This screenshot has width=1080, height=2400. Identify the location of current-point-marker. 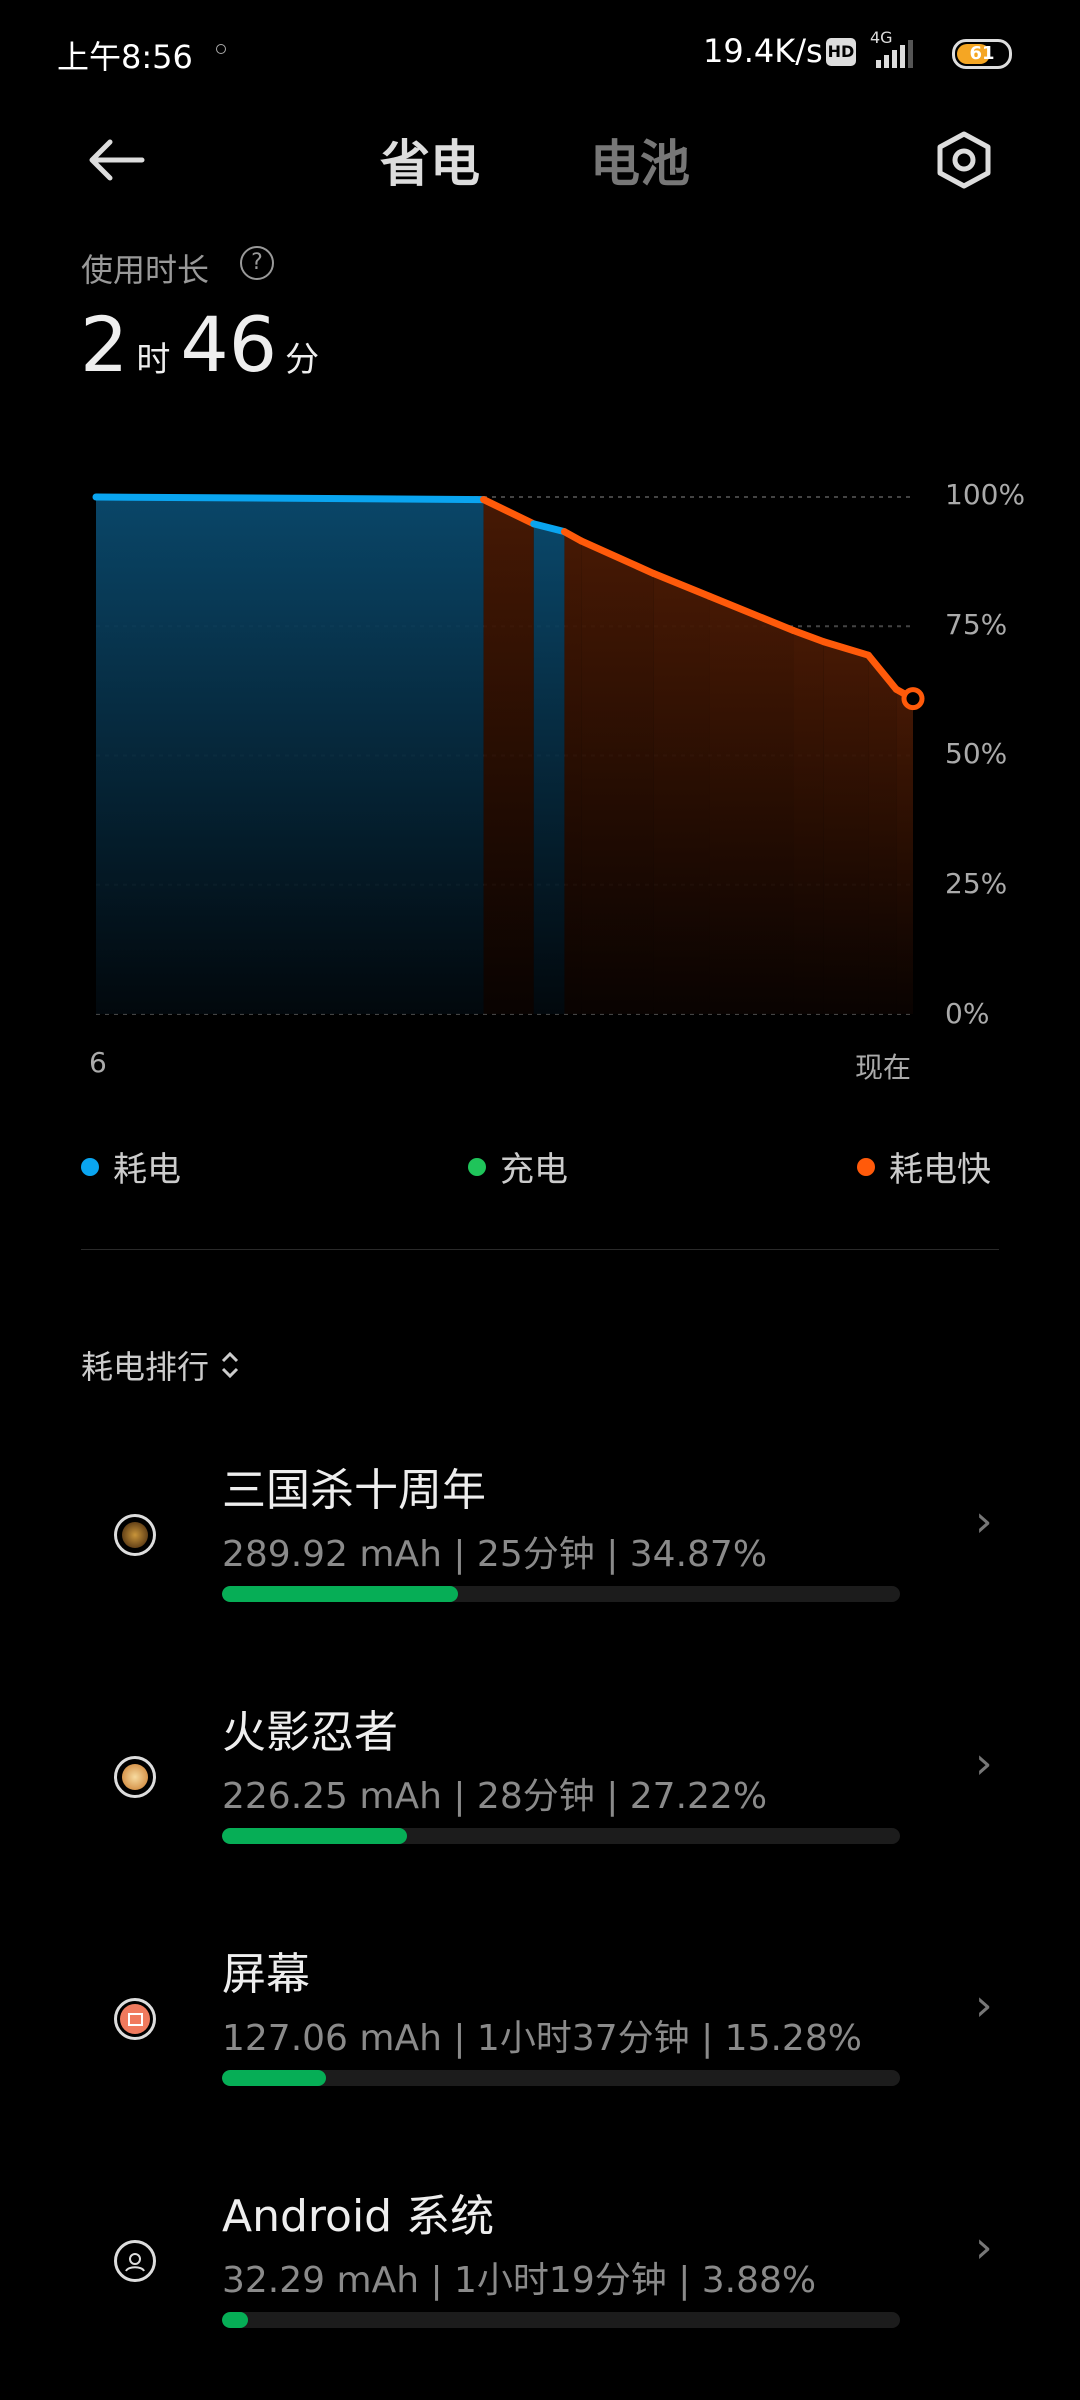
(913, 699).